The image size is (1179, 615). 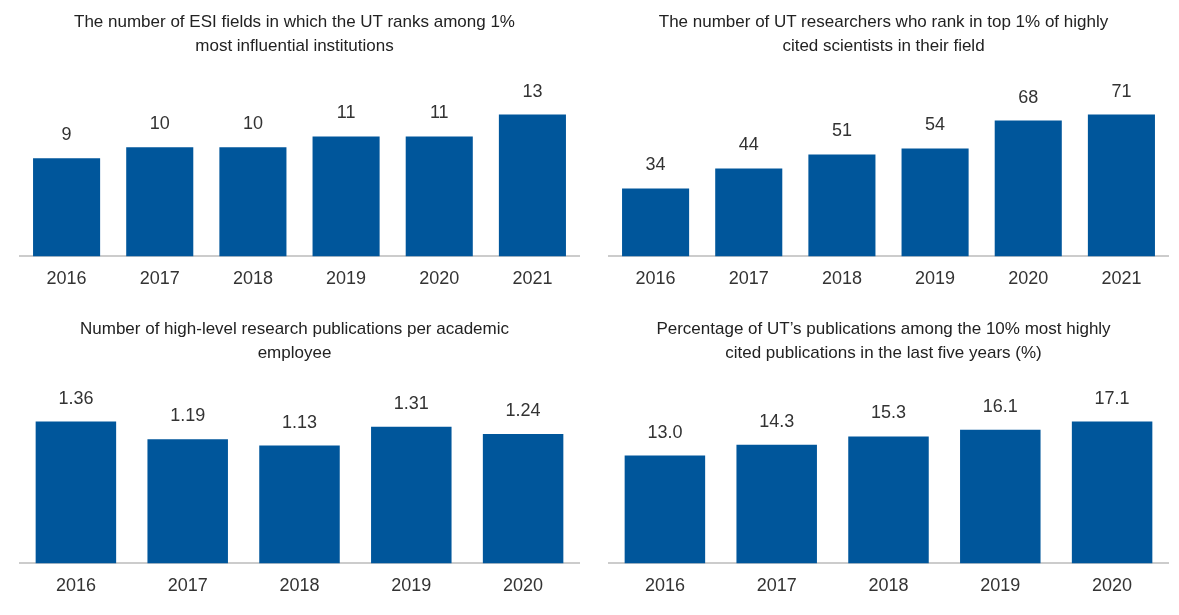 What do you see at coordinates (883, 34) in the screenshot?
I see `chart-title: The number of UT researchers who rank in top 1% of highly cited scientists in their field` at bounding box center [883, 34].